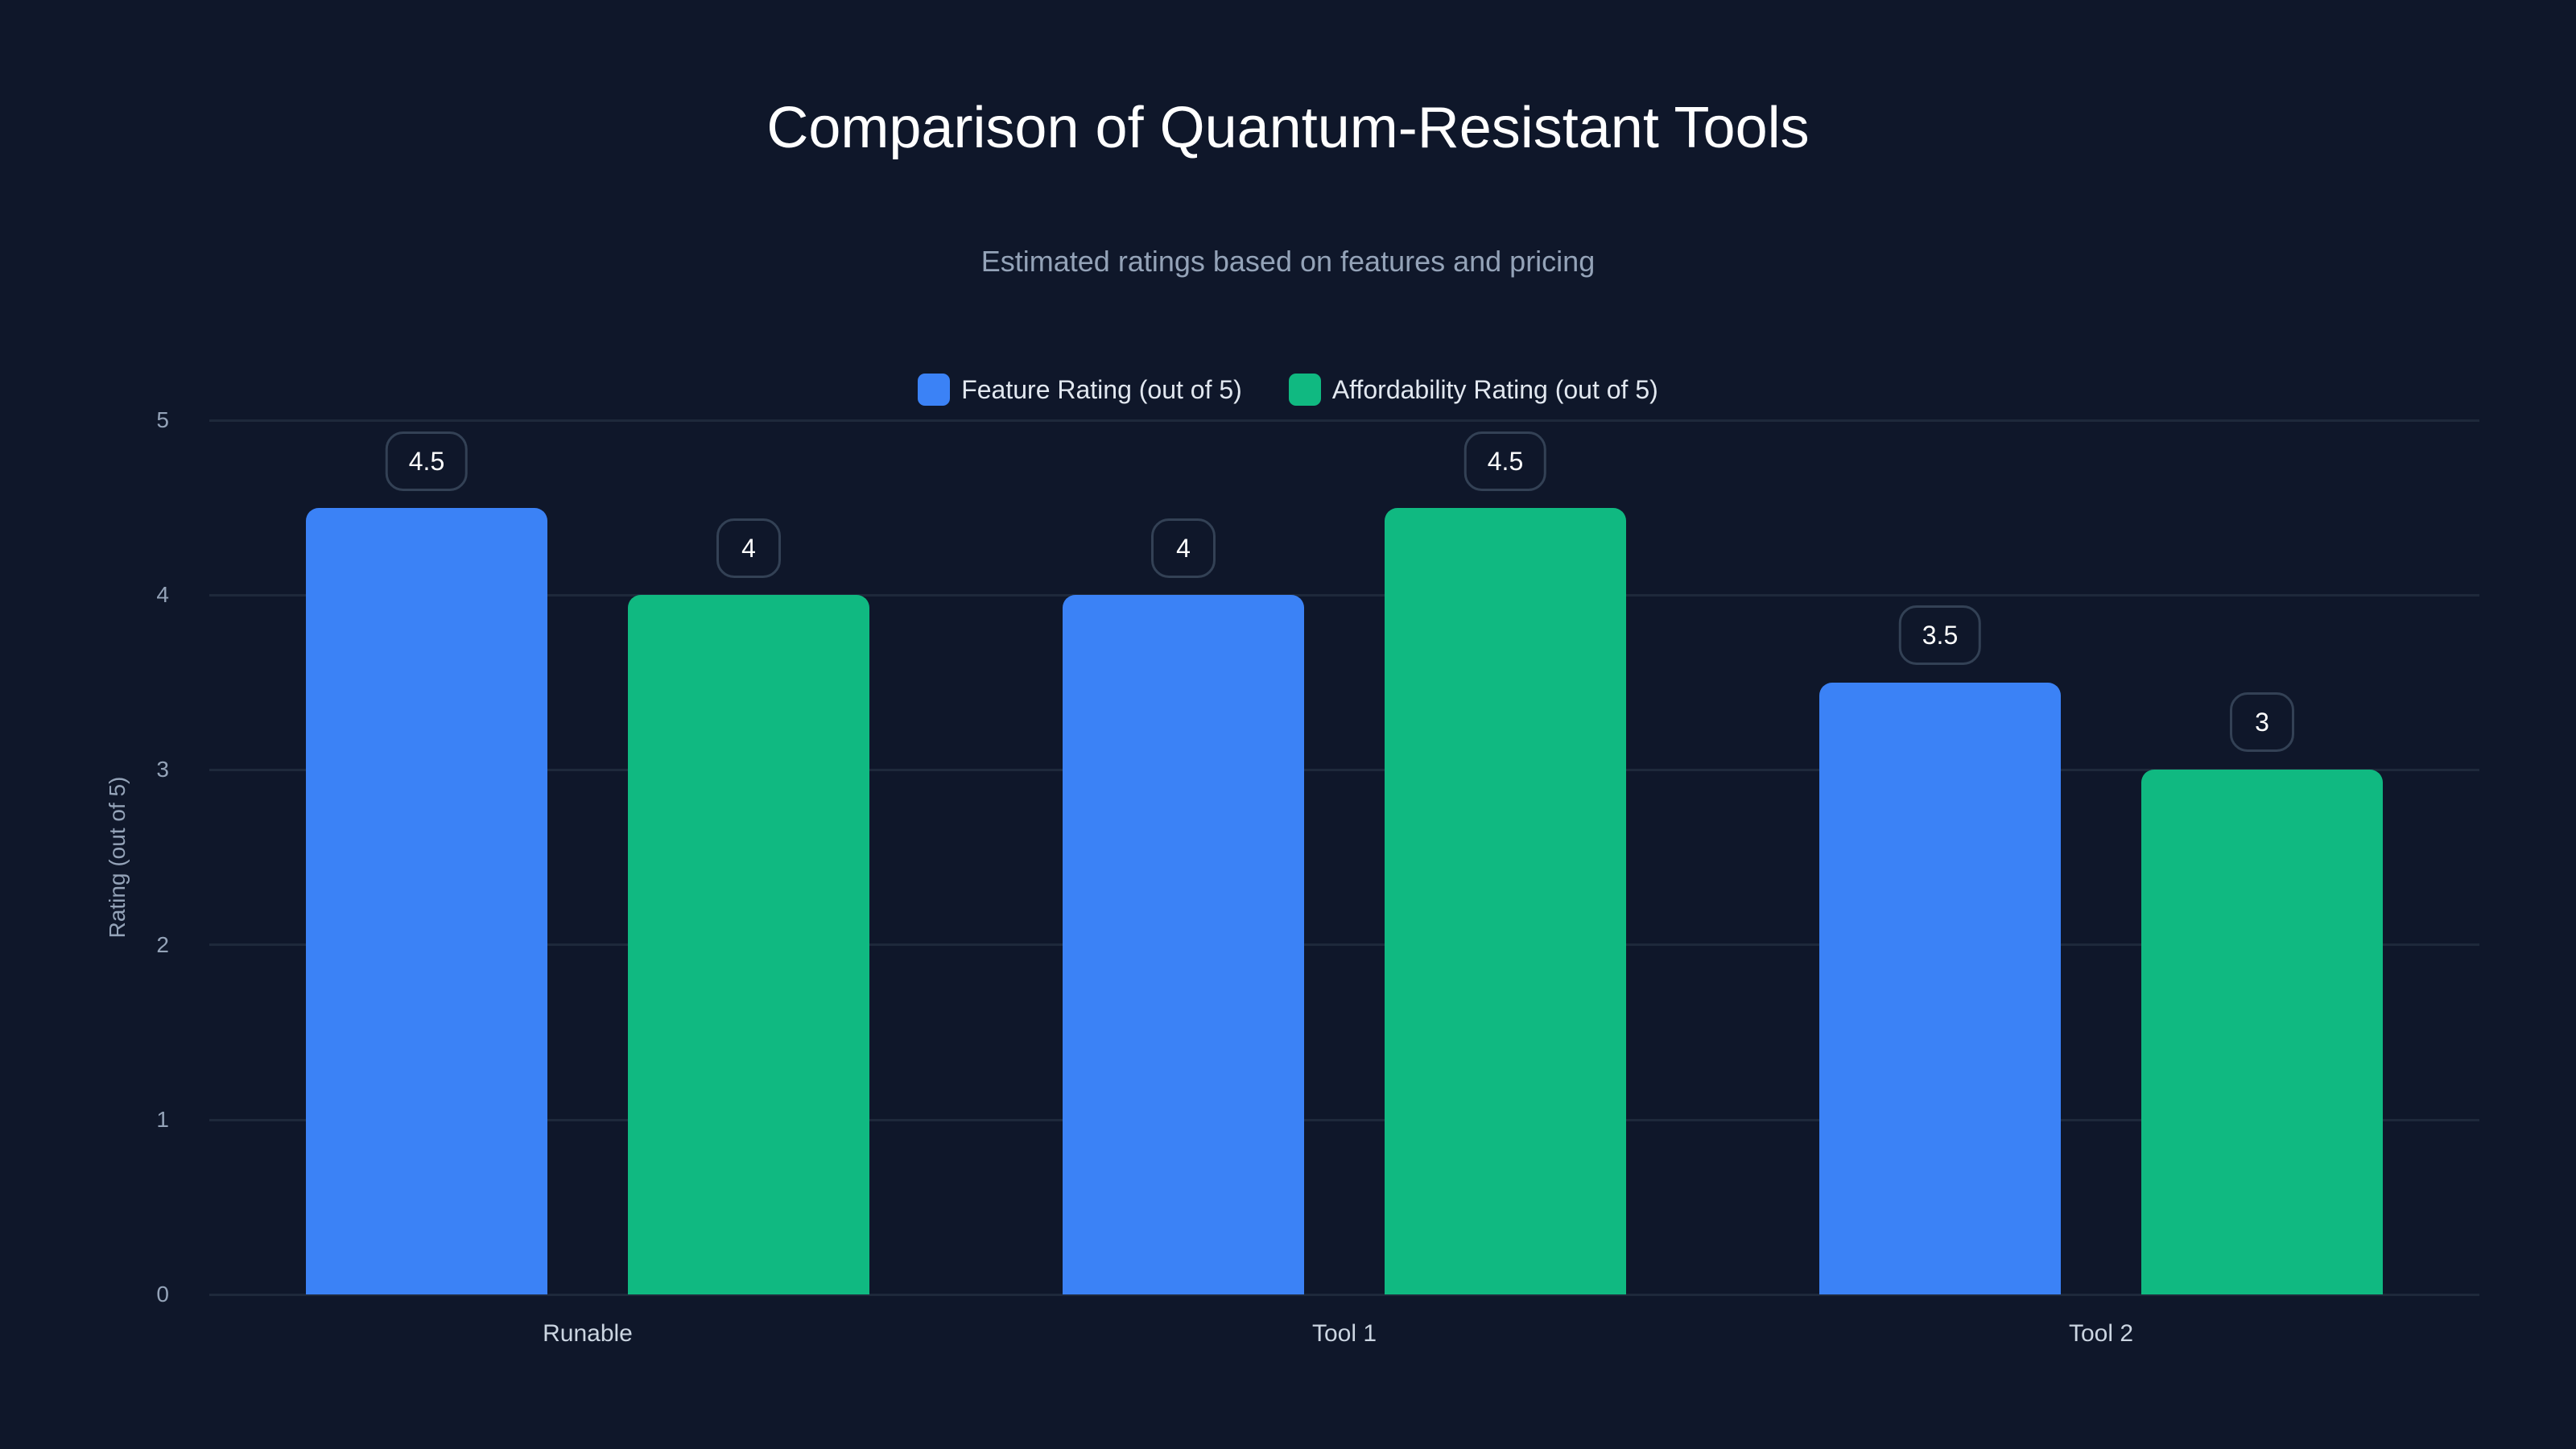  I want to click on value-label-tool1-affordability: 4.5, so click(1505, 461).